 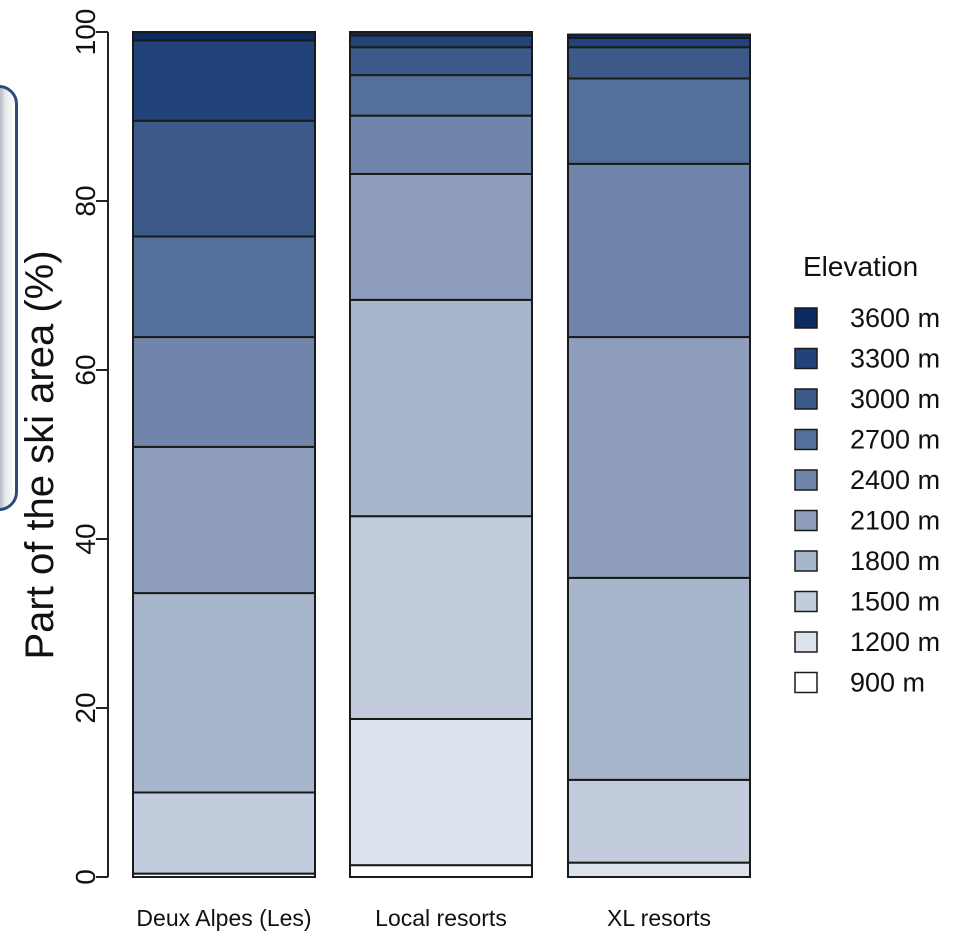 I want to click on y-axis-label: Part of the ski area (%), so click(x=40, y=454).